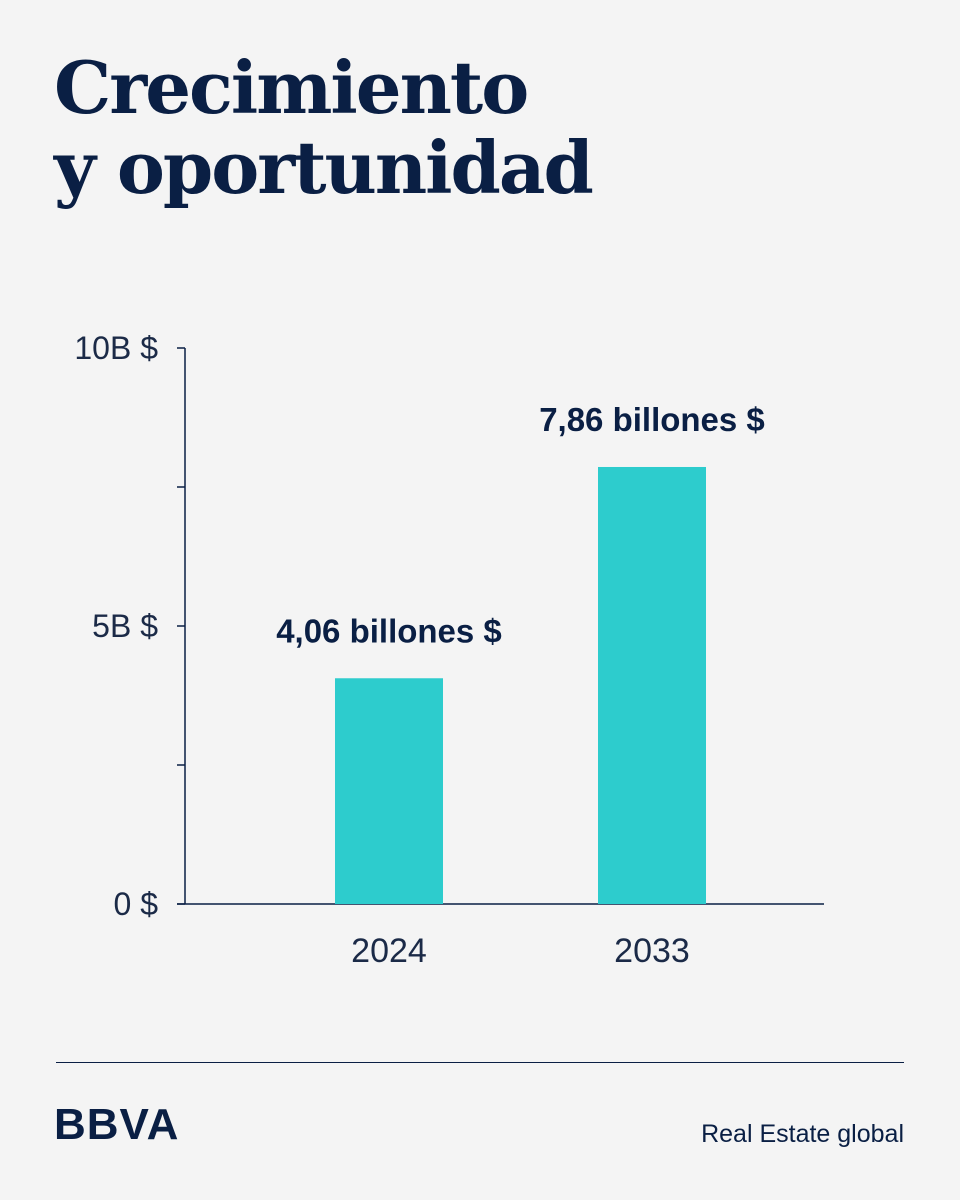 The height and width of the screenshot is (1200, 960). I want to click on title-line-2: y oportunidad, so click(324, 167).